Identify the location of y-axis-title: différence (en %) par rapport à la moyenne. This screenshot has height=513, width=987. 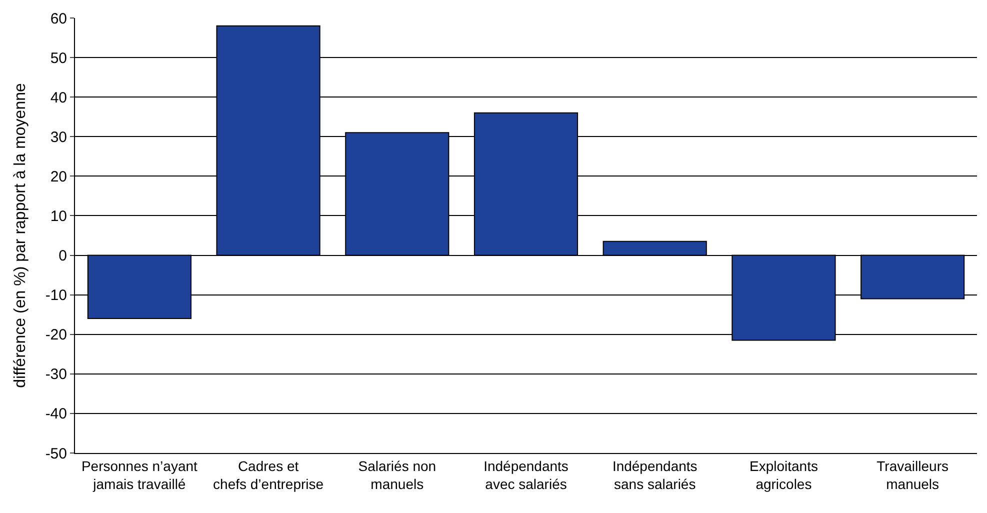
(21, 235).